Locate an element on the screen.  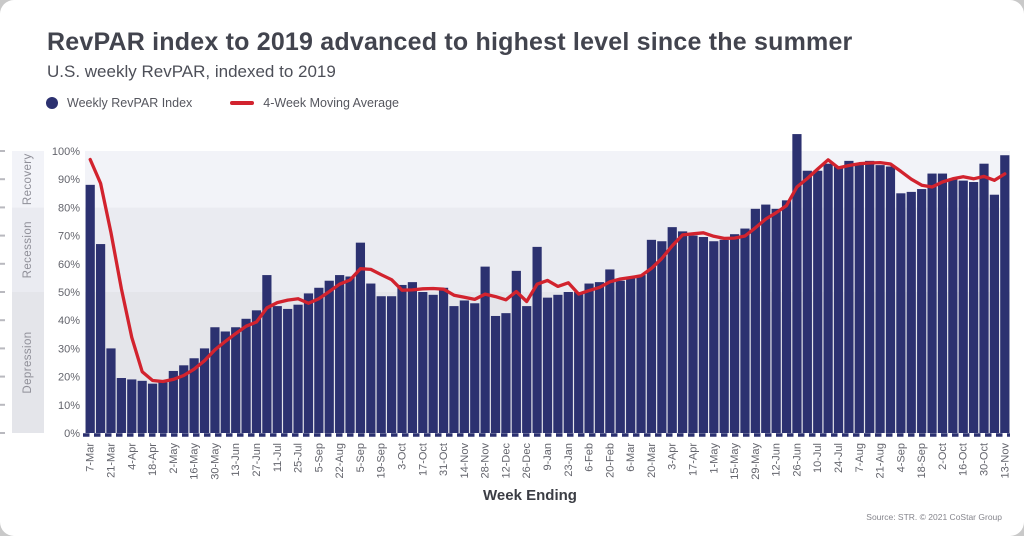
y-tick-label: 30% is located at coordinates (69, 349).